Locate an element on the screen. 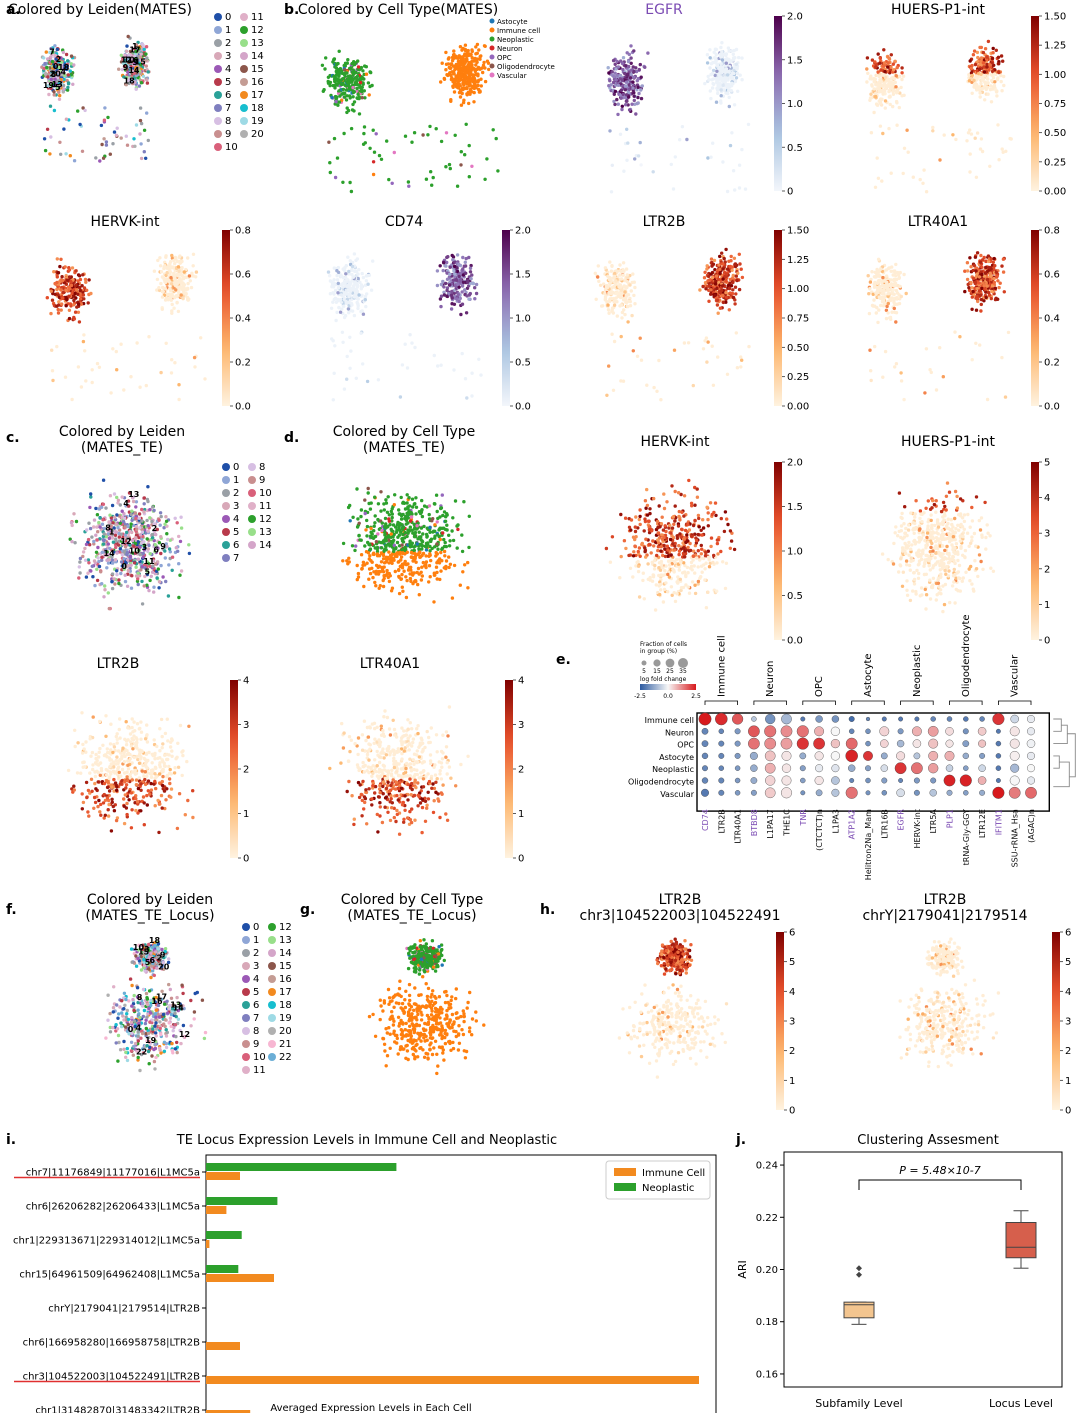  cluster-label: 20 is located at coordinates (56, 74).